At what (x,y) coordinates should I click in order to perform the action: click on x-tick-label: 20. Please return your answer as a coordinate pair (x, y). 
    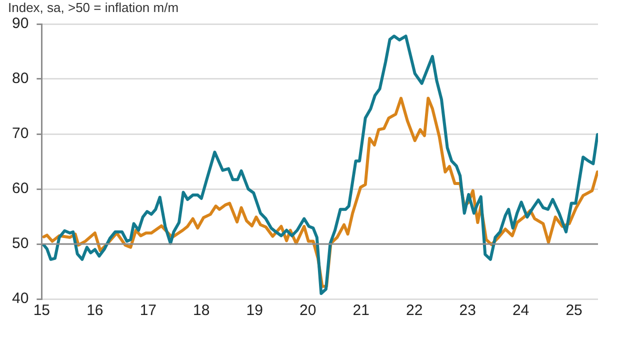
    Looking at the image, I should click on (308, 311).